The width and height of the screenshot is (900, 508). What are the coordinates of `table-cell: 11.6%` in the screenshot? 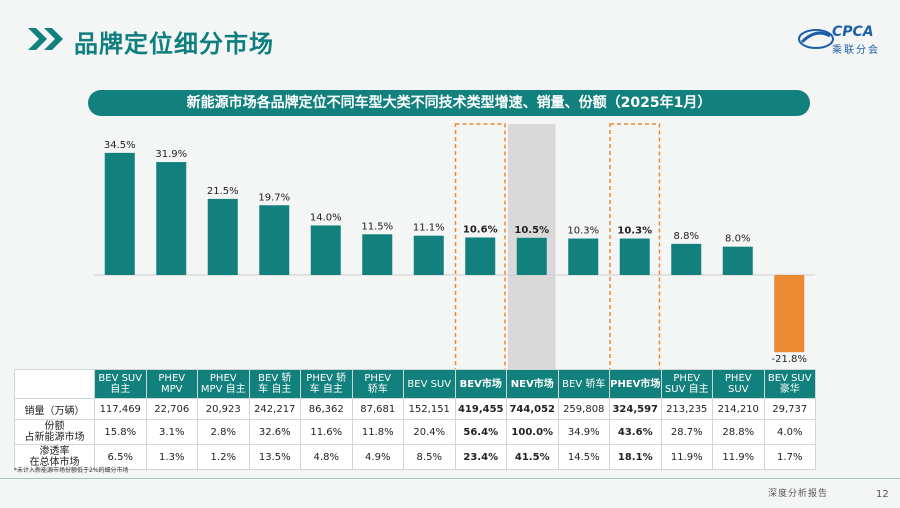 It's located at (326, 432).